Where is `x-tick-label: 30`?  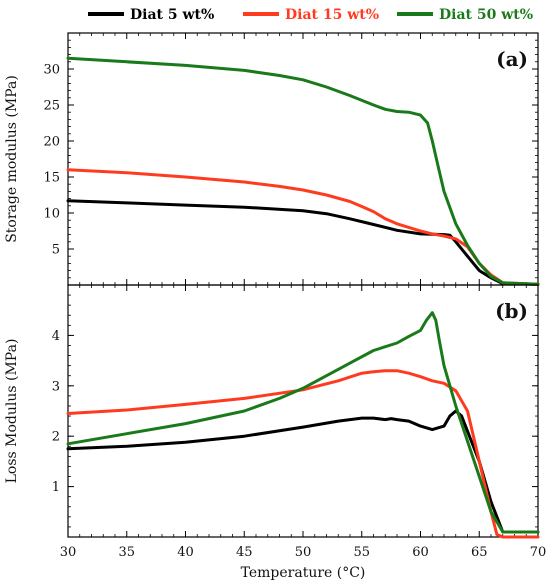 x-tick-label: 30 is located at coordinates (68, 552).